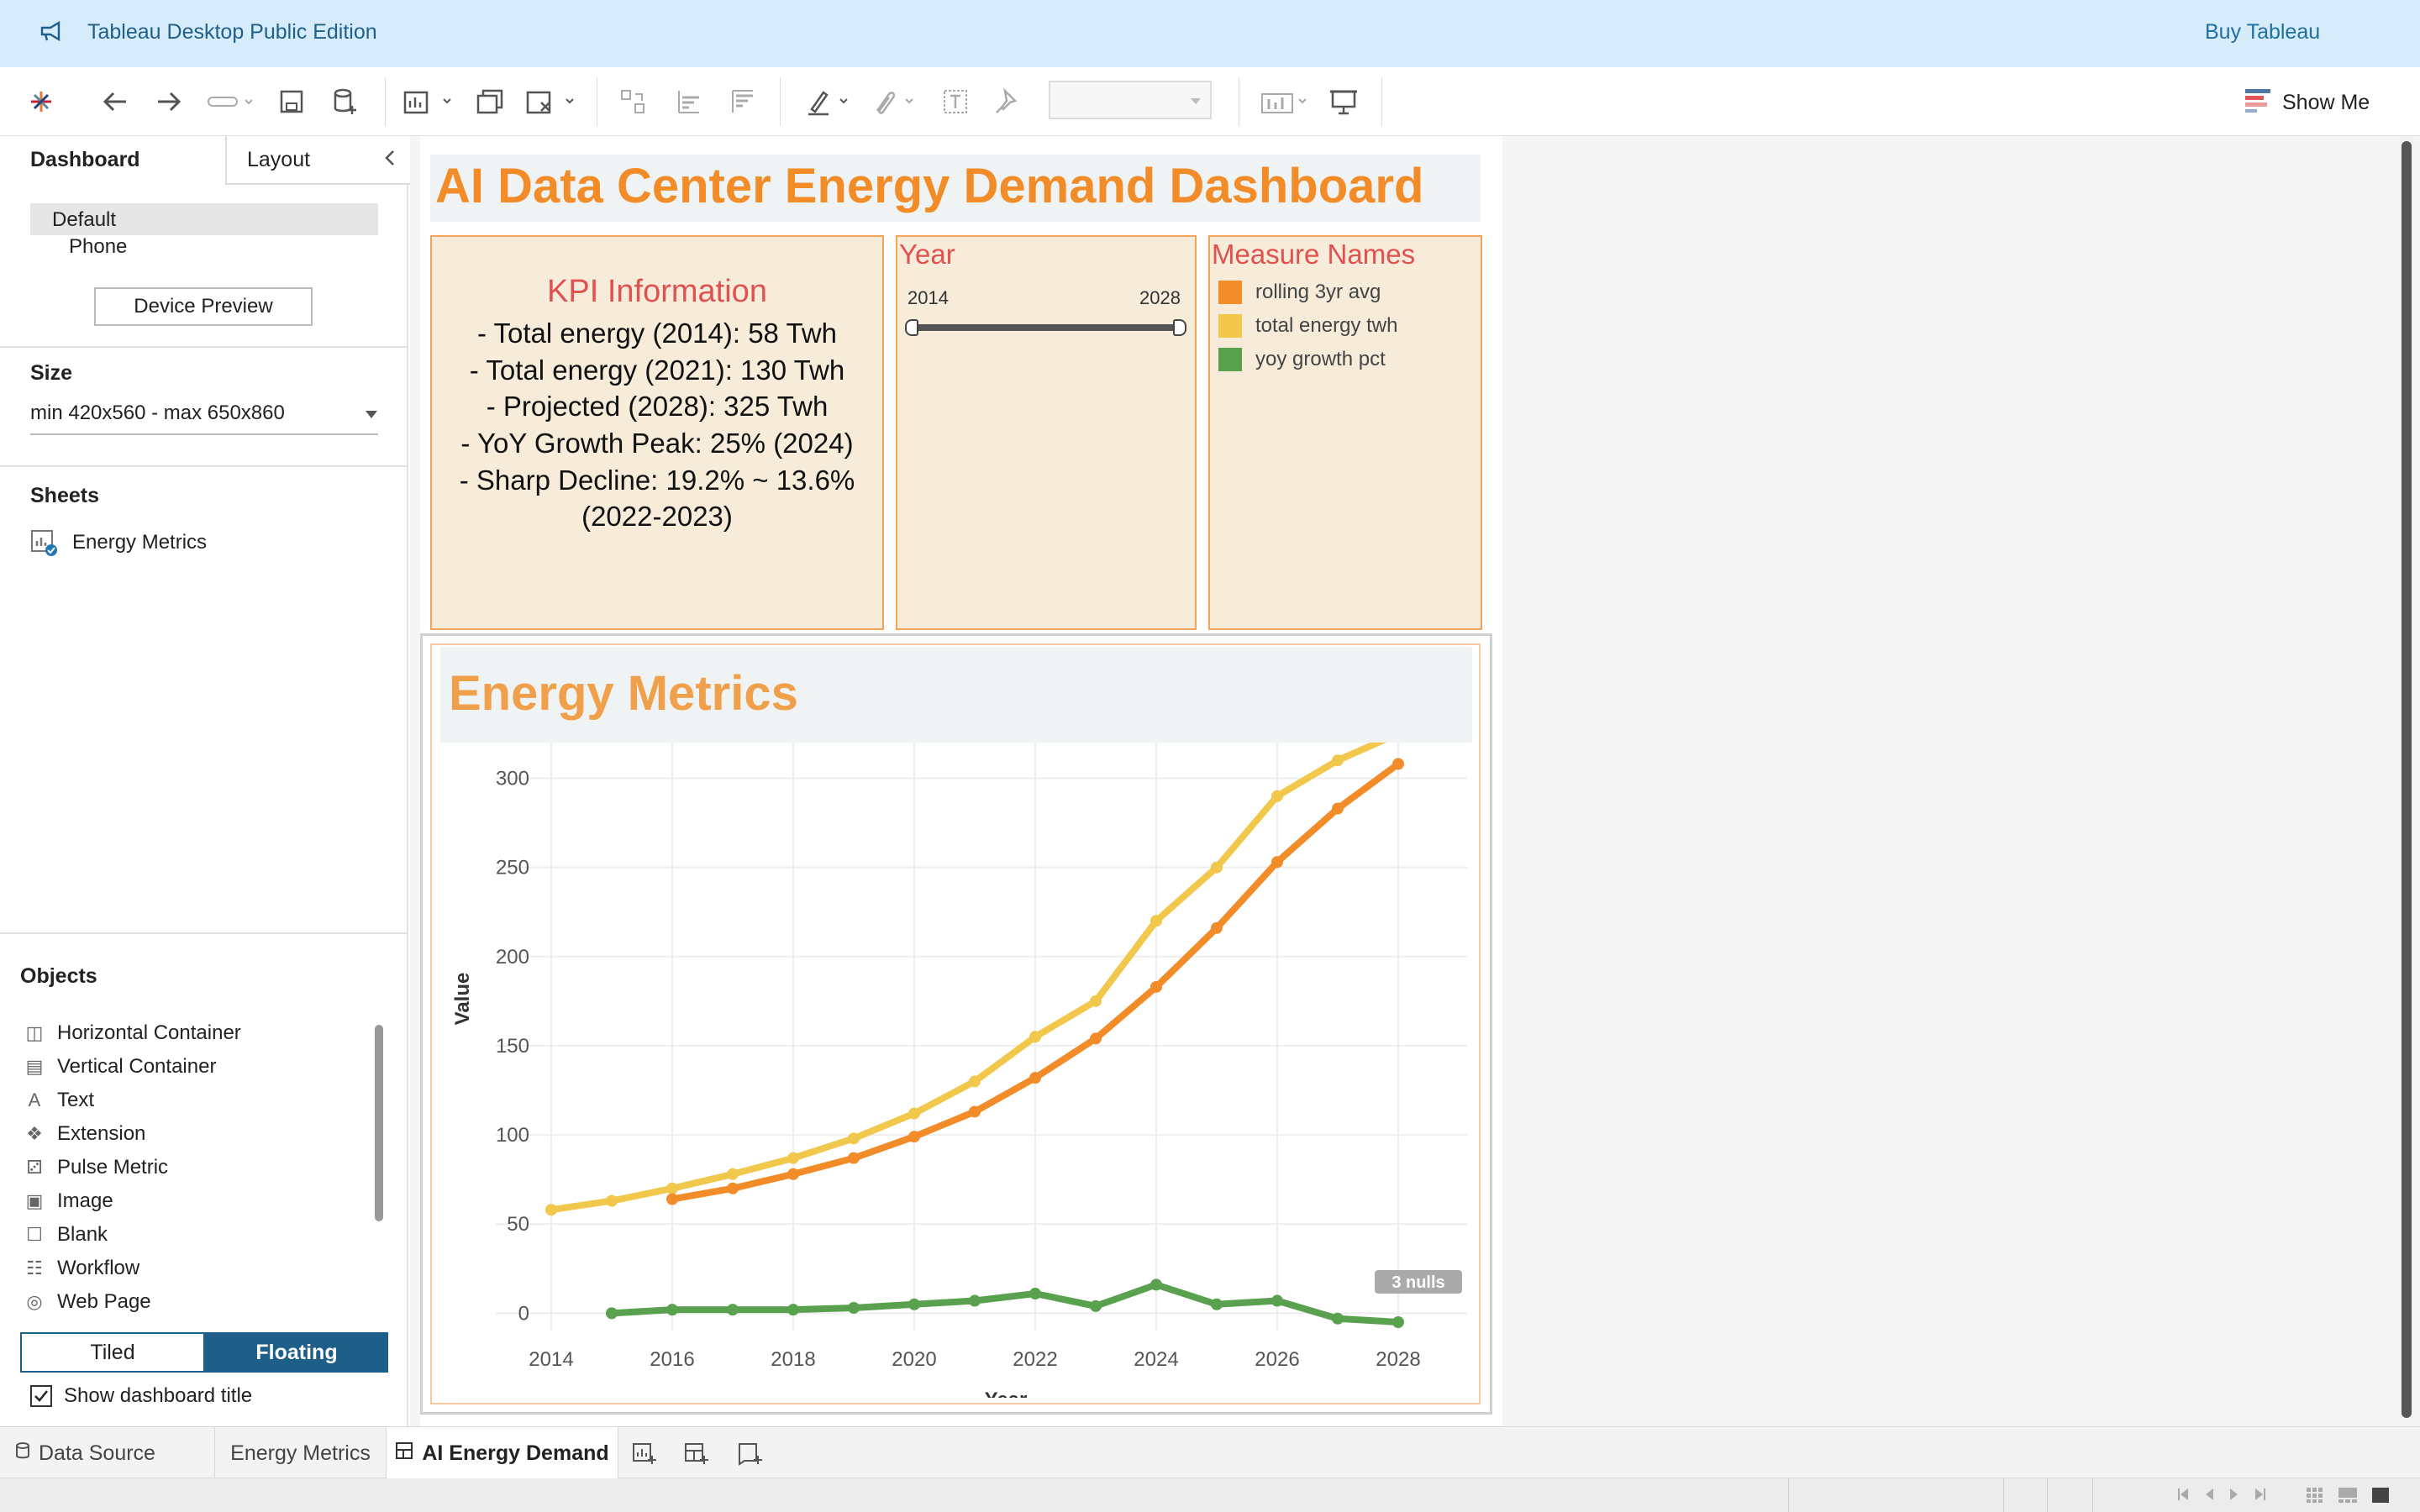 The image size is (2420, 1512). What do you see at coordinates (41, 1396) in the screenshot?
I see `checkbox` at bounding box center [41, 1396].